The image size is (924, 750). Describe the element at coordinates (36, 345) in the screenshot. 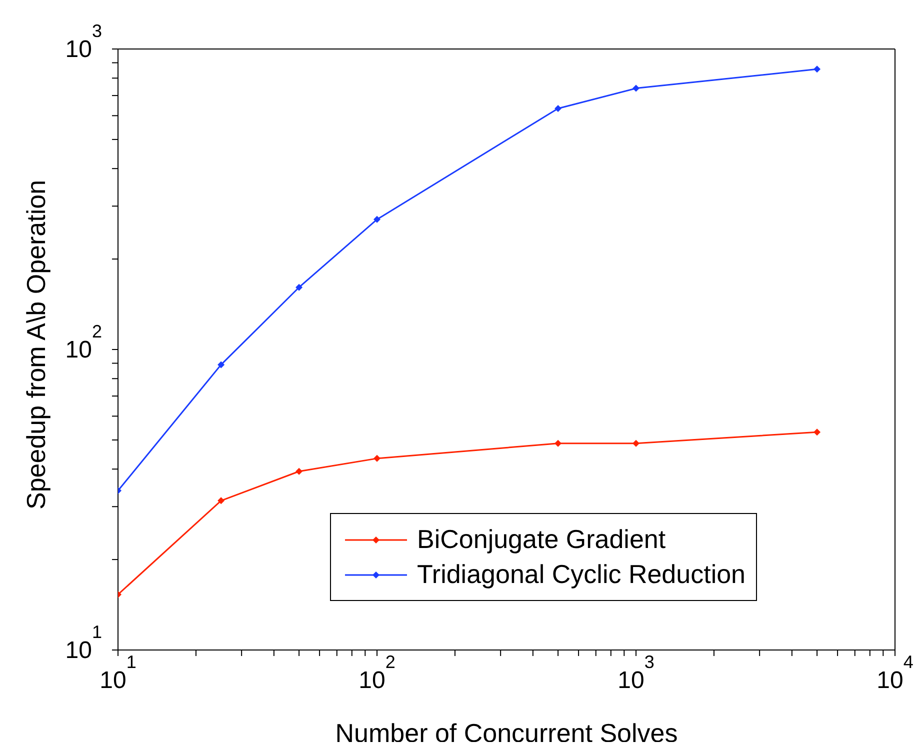

I see `y-axis-title: Speedup from A\b Operation` at that location.